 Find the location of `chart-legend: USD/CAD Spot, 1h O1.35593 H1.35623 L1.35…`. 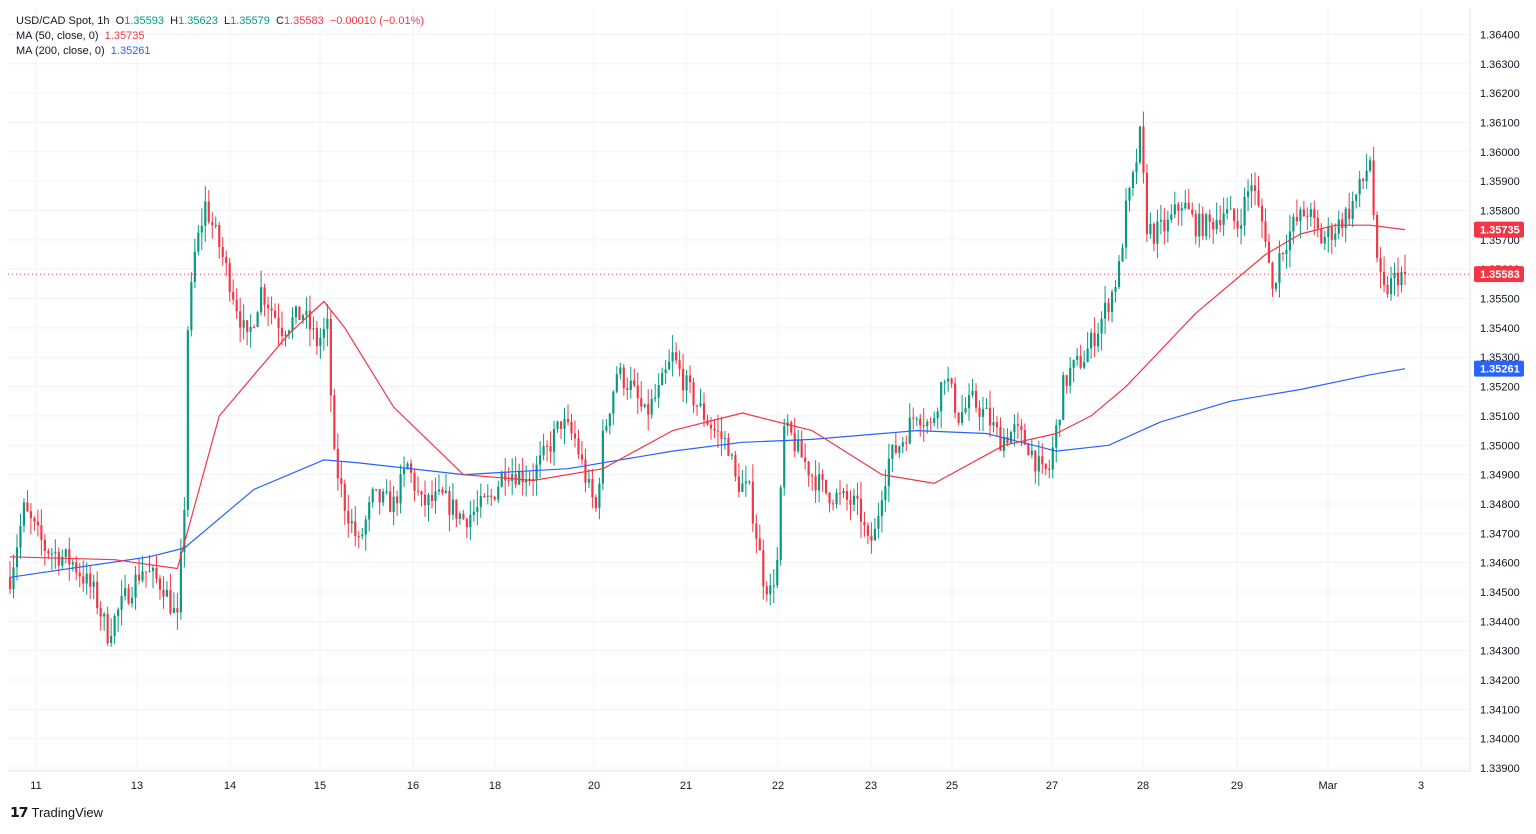

chart-legend: USD/CAD Spot, 1h O1.35593 H1.35623 L1.35… is located at coordinates (220, 36).